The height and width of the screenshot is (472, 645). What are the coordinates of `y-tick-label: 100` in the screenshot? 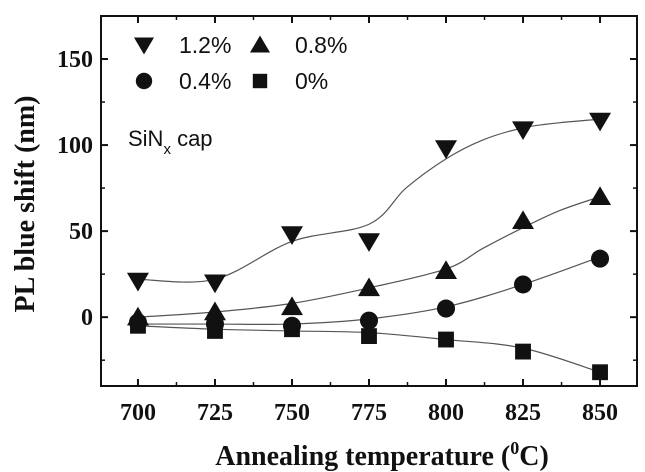 It's located at (75, 146).